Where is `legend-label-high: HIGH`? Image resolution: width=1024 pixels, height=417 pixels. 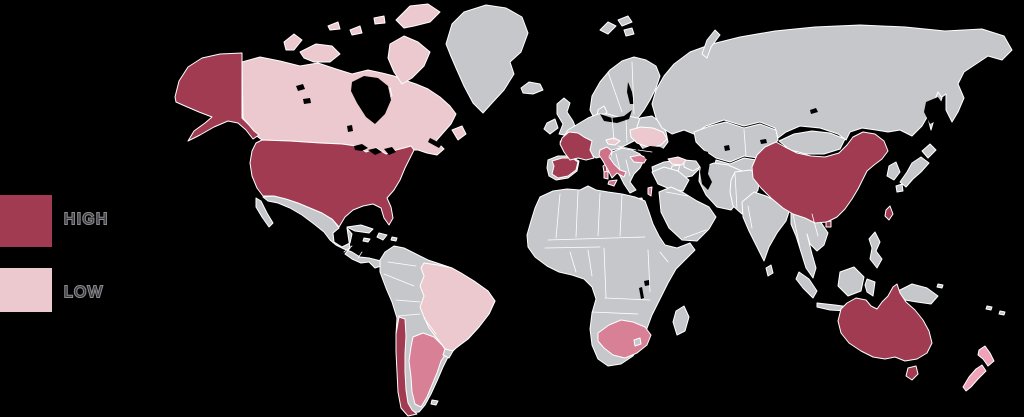
legend-label-high: HIGH is located at coordinates (86, 219).